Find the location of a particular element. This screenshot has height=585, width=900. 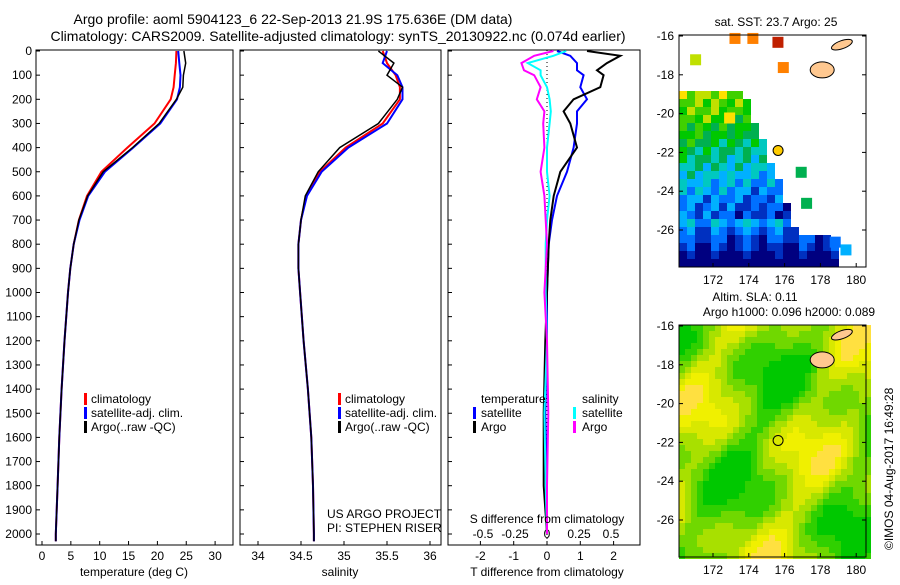

y-tick-label: 1000 is located at coordinates (18, 293).